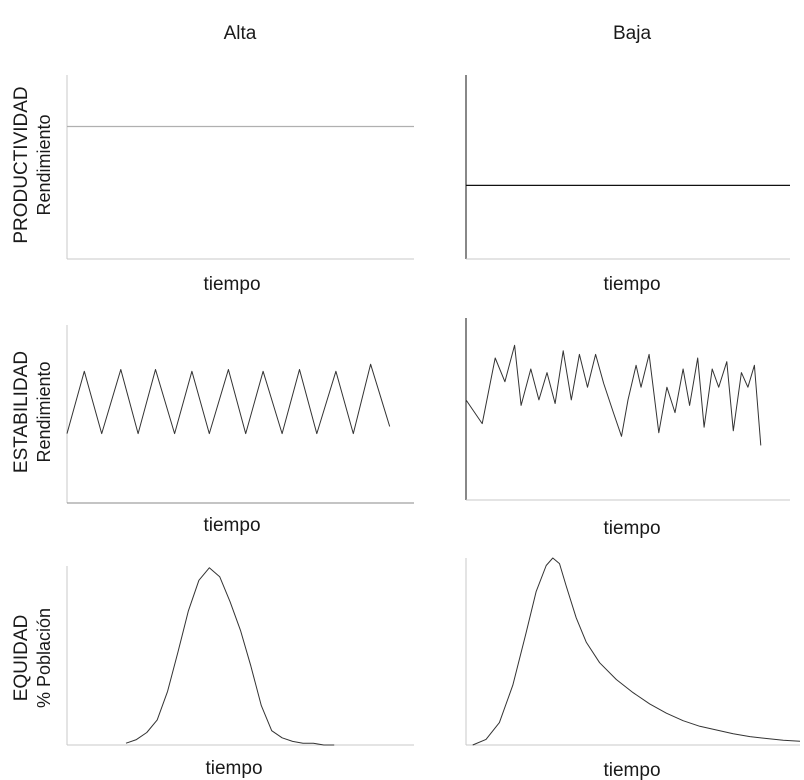 The image size is (804, 780). What do you see at coordinates (21, 412) in the screenshot?
I see `row-title-estabilidad: ESTABILIDAD` at bounding box center [21, 412].